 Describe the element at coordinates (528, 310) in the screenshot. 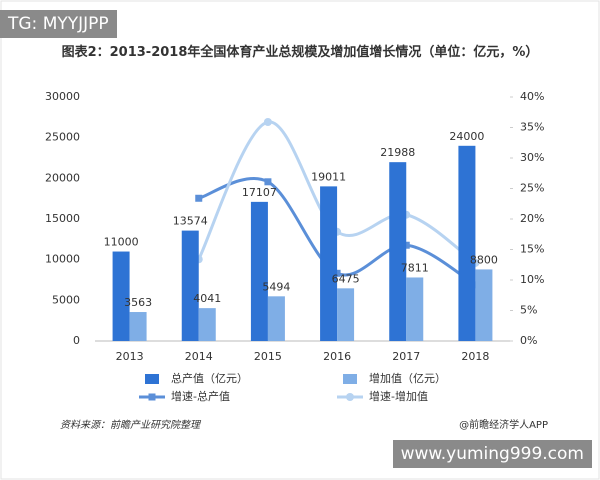

I see `y2-tick-label: 5%` at that location.